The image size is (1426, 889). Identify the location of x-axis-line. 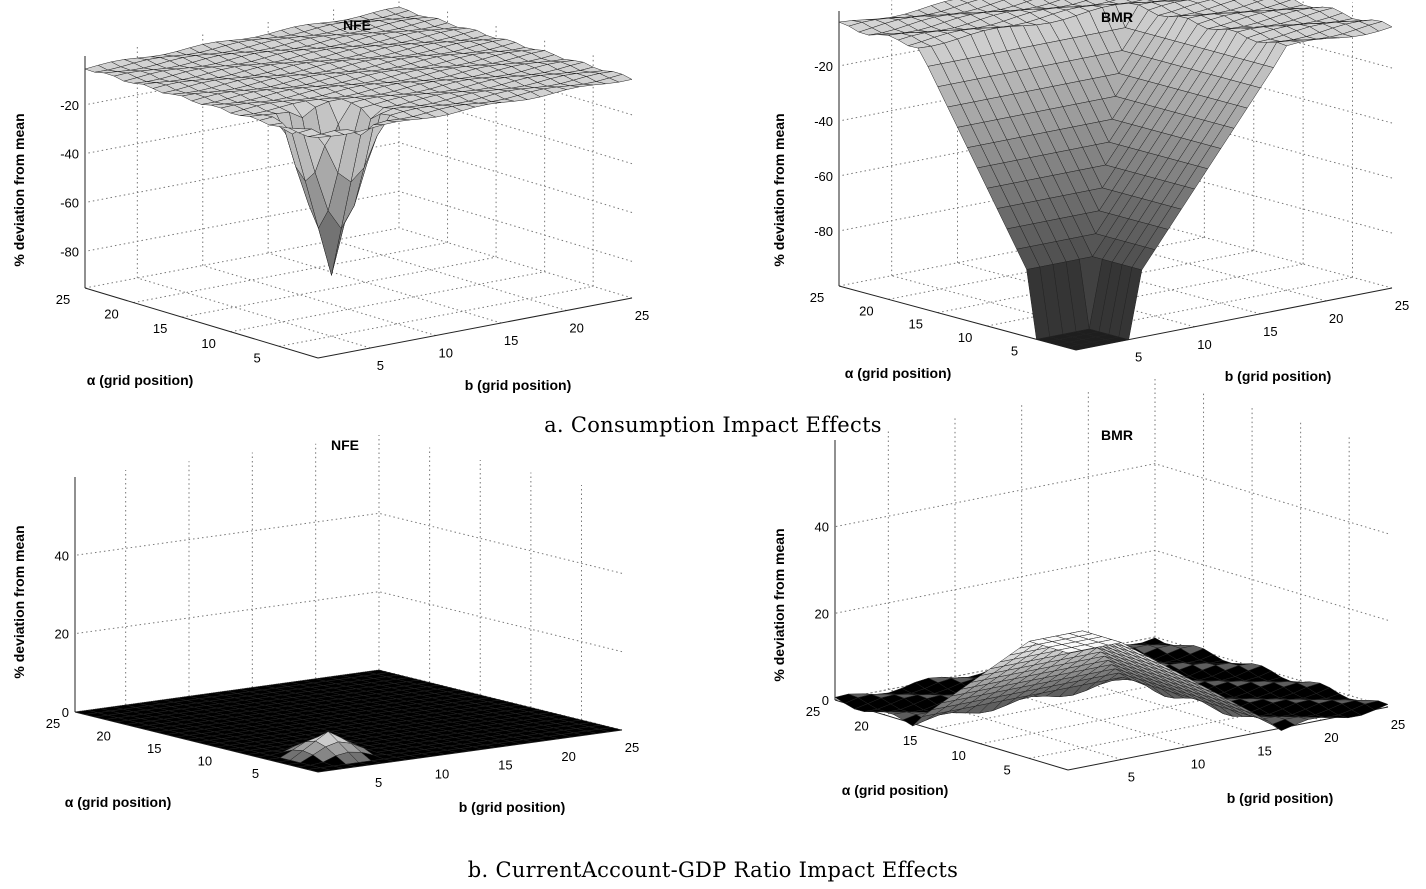
(201, 323).